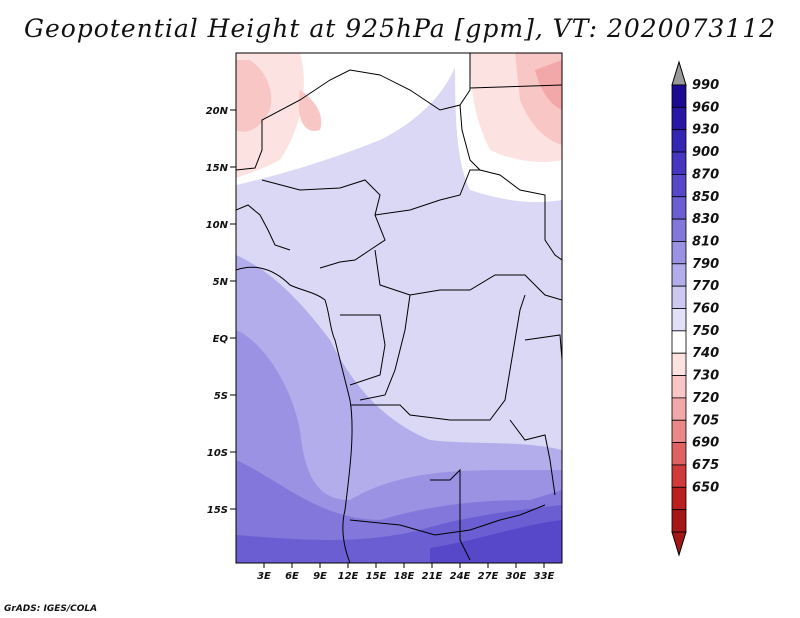  What do you see at coordinates (705, 487) in the screenshot?
I see `colorbar-label: 650` at bounding box center [705, 487].